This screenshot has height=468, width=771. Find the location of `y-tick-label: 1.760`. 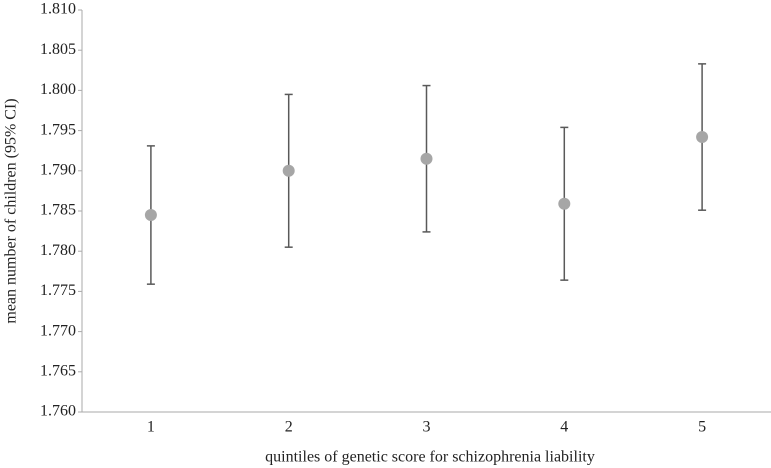

y-tick-label: 1.760 is located at coordinates (58, 411).